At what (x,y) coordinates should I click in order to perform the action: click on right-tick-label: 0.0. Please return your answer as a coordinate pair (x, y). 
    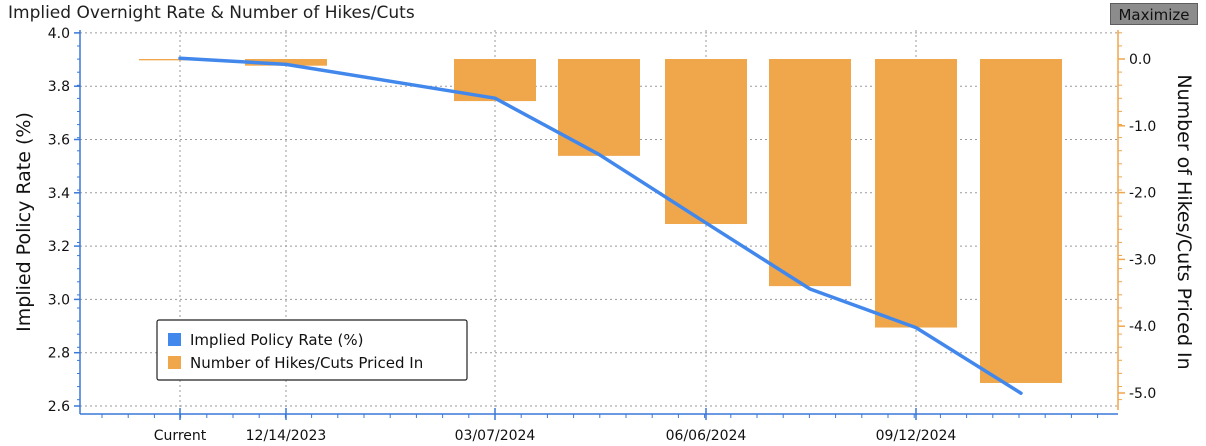
    Looking at the image, I should click on (1140, 60).